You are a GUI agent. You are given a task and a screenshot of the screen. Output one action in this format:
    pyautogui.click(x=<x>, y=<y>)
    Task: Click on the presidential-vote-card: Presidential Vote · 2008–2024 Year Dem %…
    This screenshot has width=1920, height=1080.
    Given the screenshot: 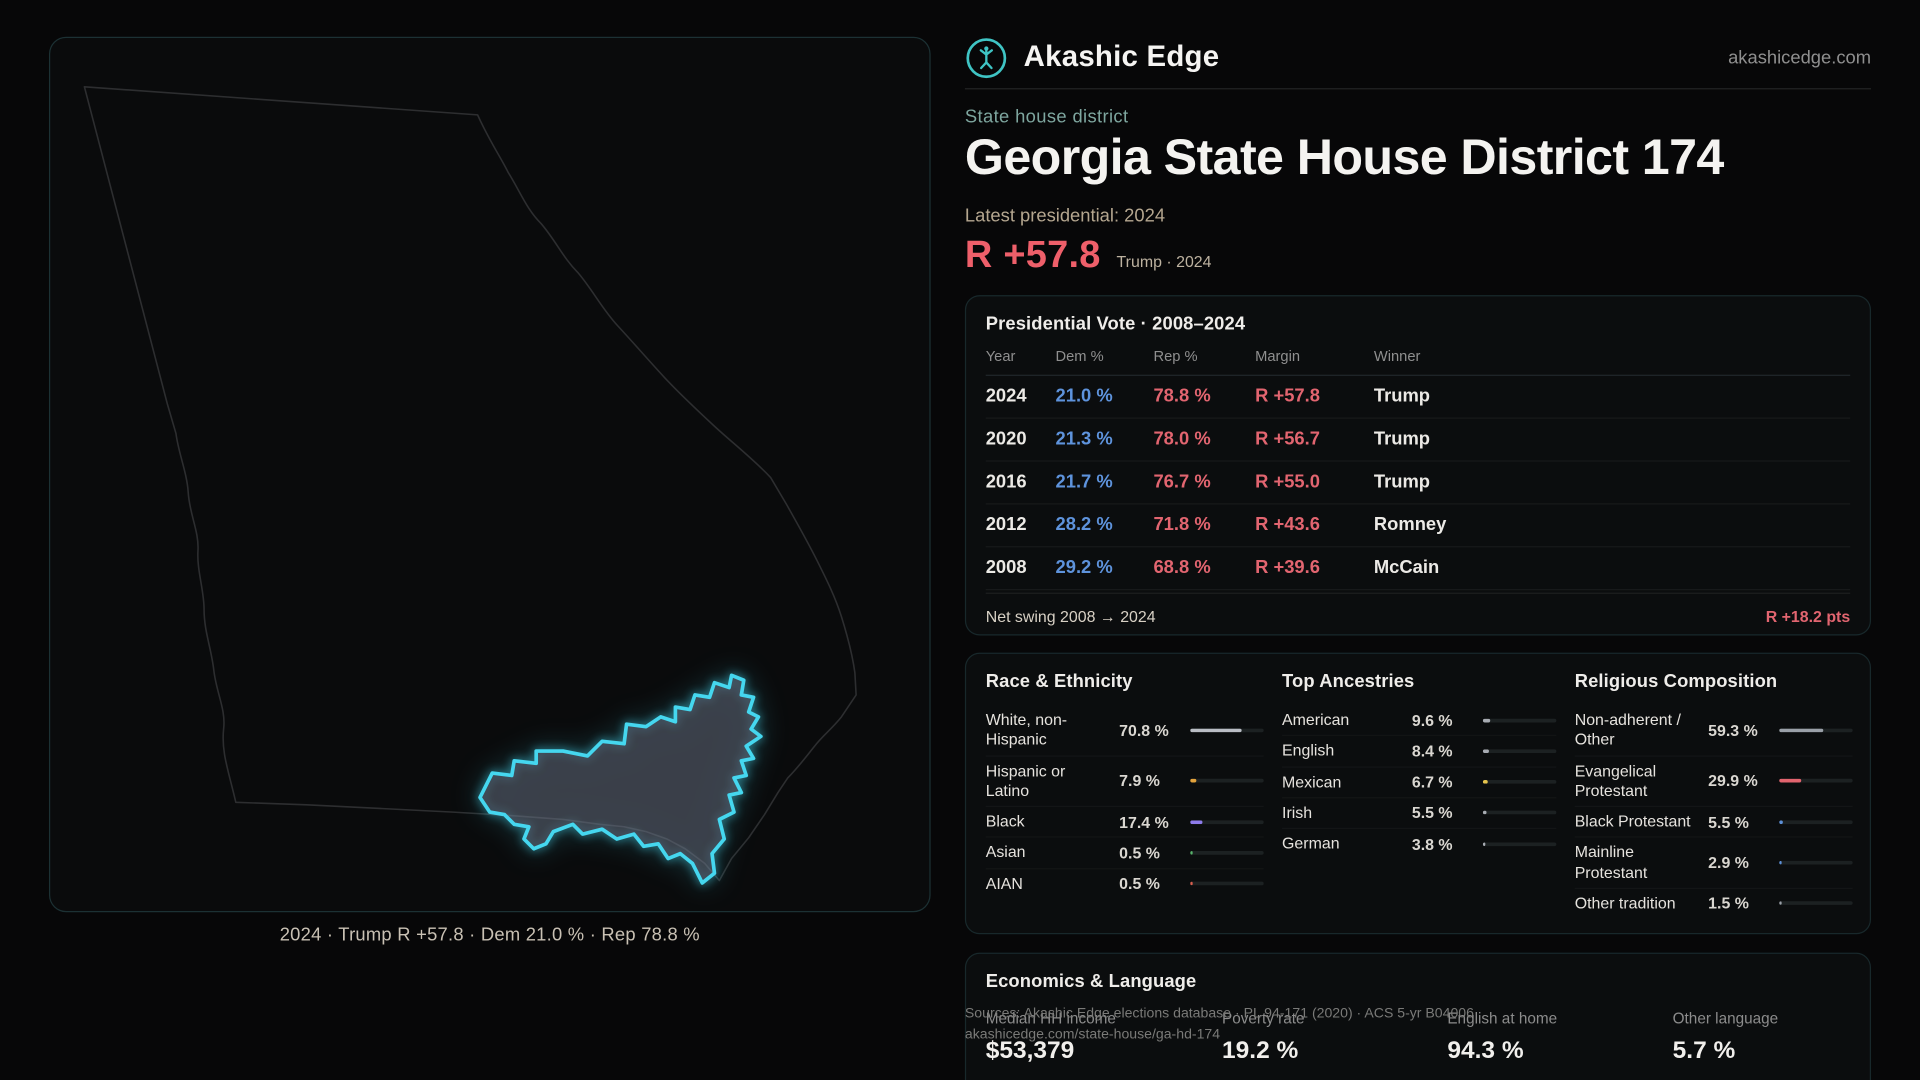 What is the action you would take?
    pyautogui.click(x=1418, y=465)
    